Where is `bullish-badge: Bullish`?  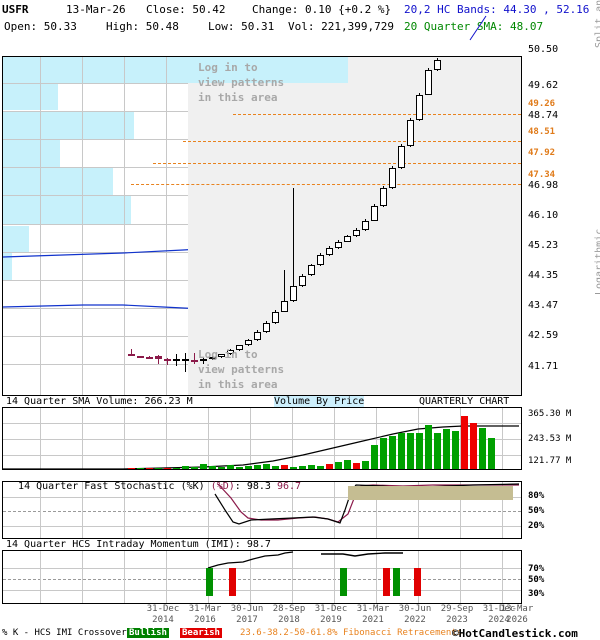 bullish-badge: Bullish is located at coordinates (148, 633).